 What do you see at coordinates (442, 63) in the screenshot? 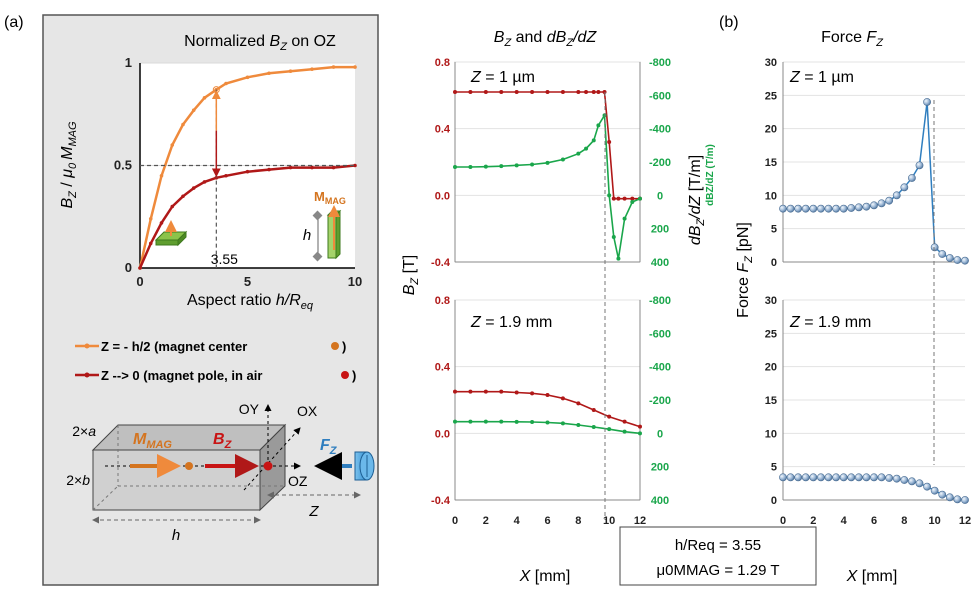
I see `mid-left-ytick-label: 0.8` at bounding box center [442, 63].